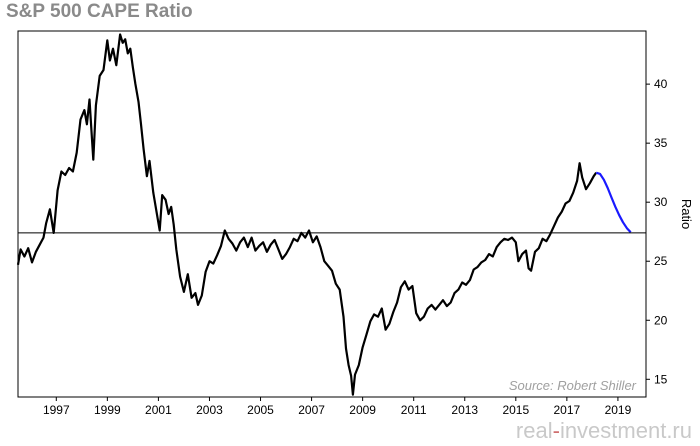  I want to click on x-tick-label: 1997, so click(56, 410).